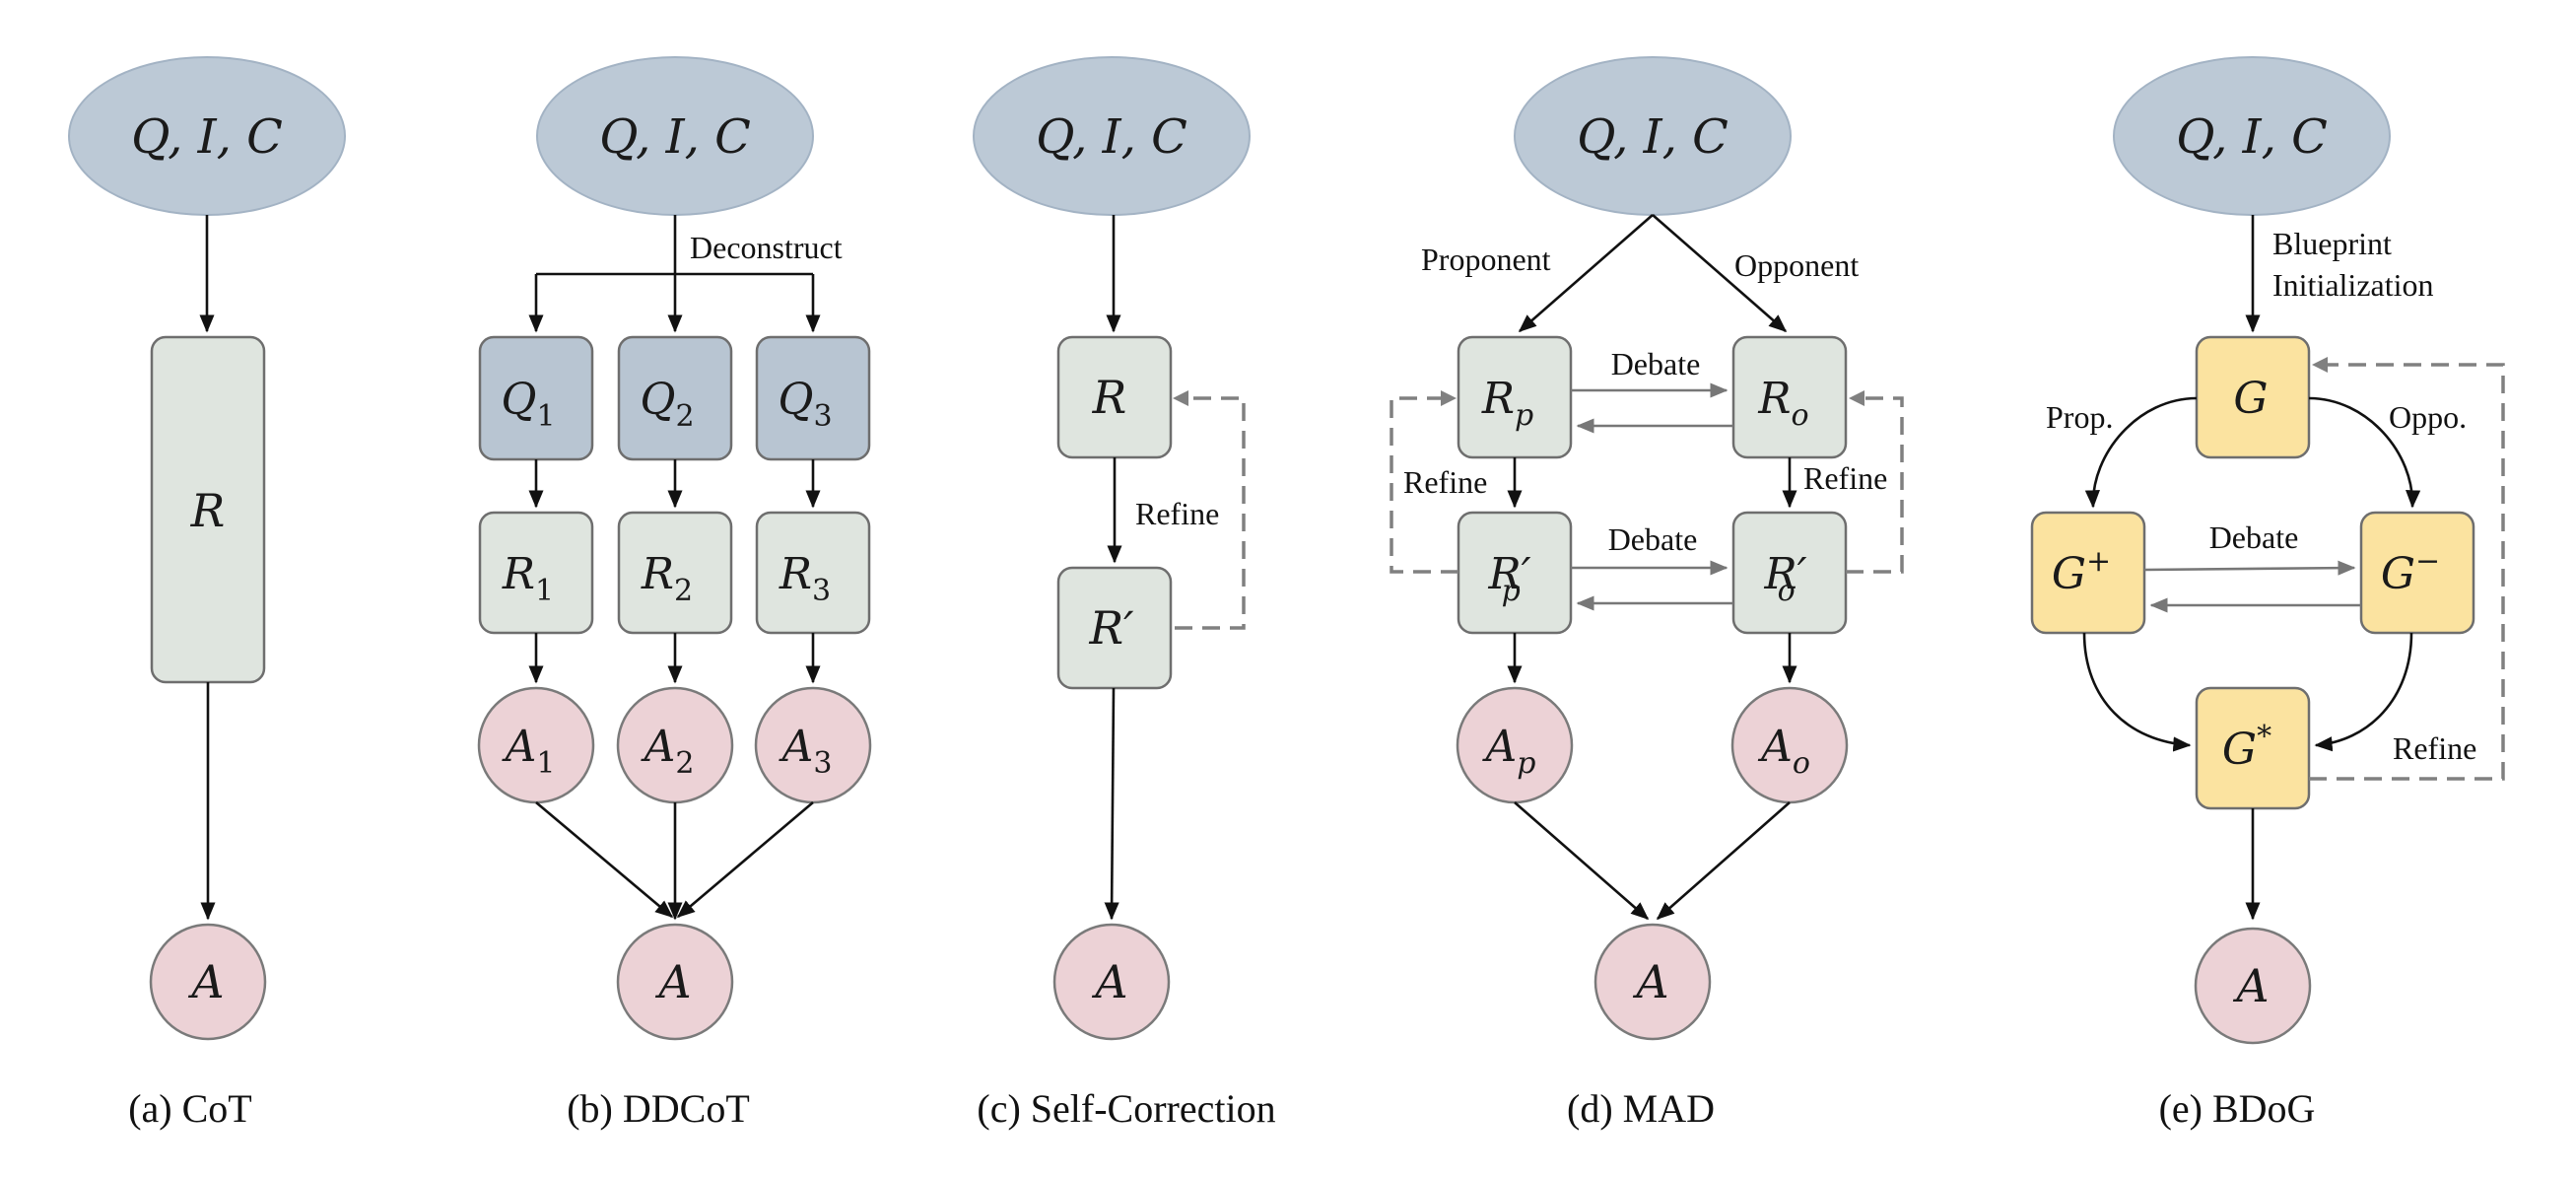  What do you see at coordinates (658, 1108) in the screenshot?
I see `ddcot-caption: (b) DDCoT` at bounding box center [658, 1108].